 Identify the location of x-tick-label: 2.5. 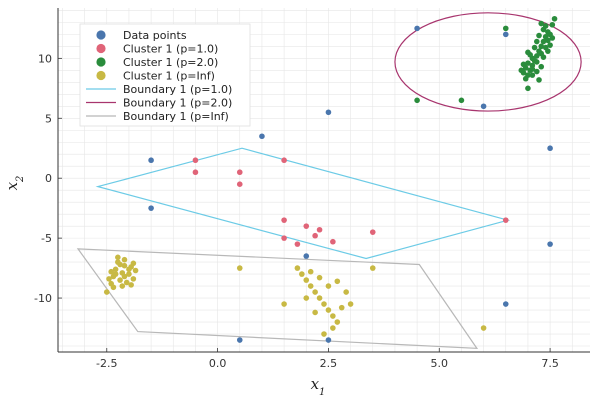
(329, 363).